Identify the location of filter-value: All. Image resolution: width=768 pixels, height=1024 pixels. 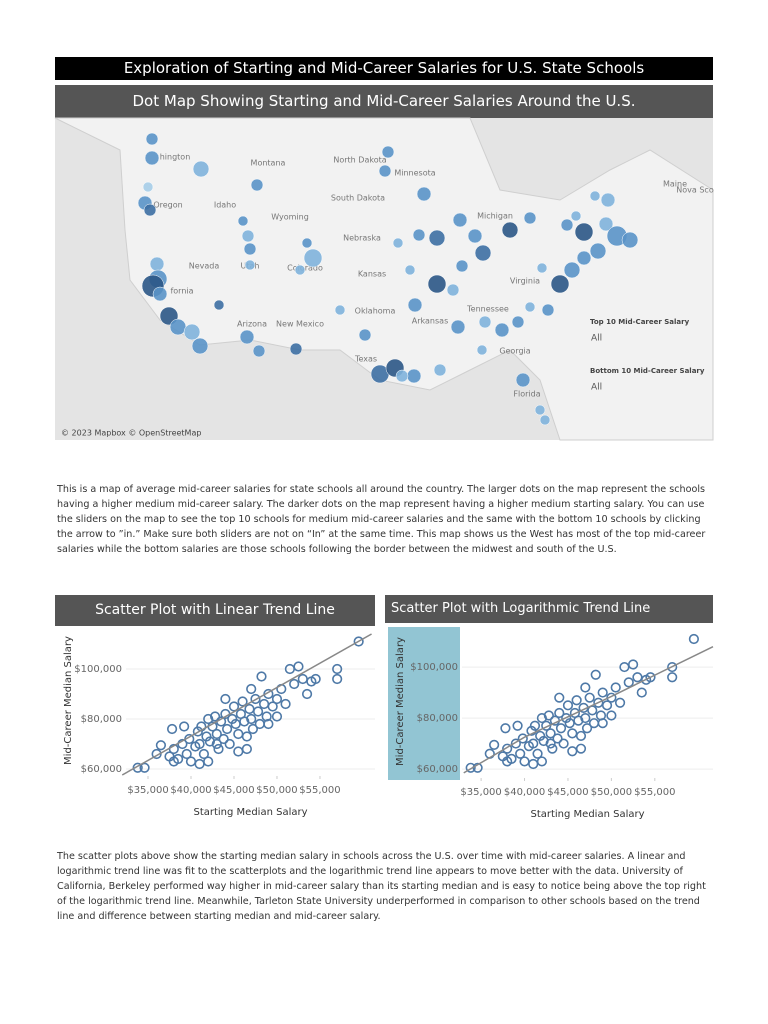
(596, 388).